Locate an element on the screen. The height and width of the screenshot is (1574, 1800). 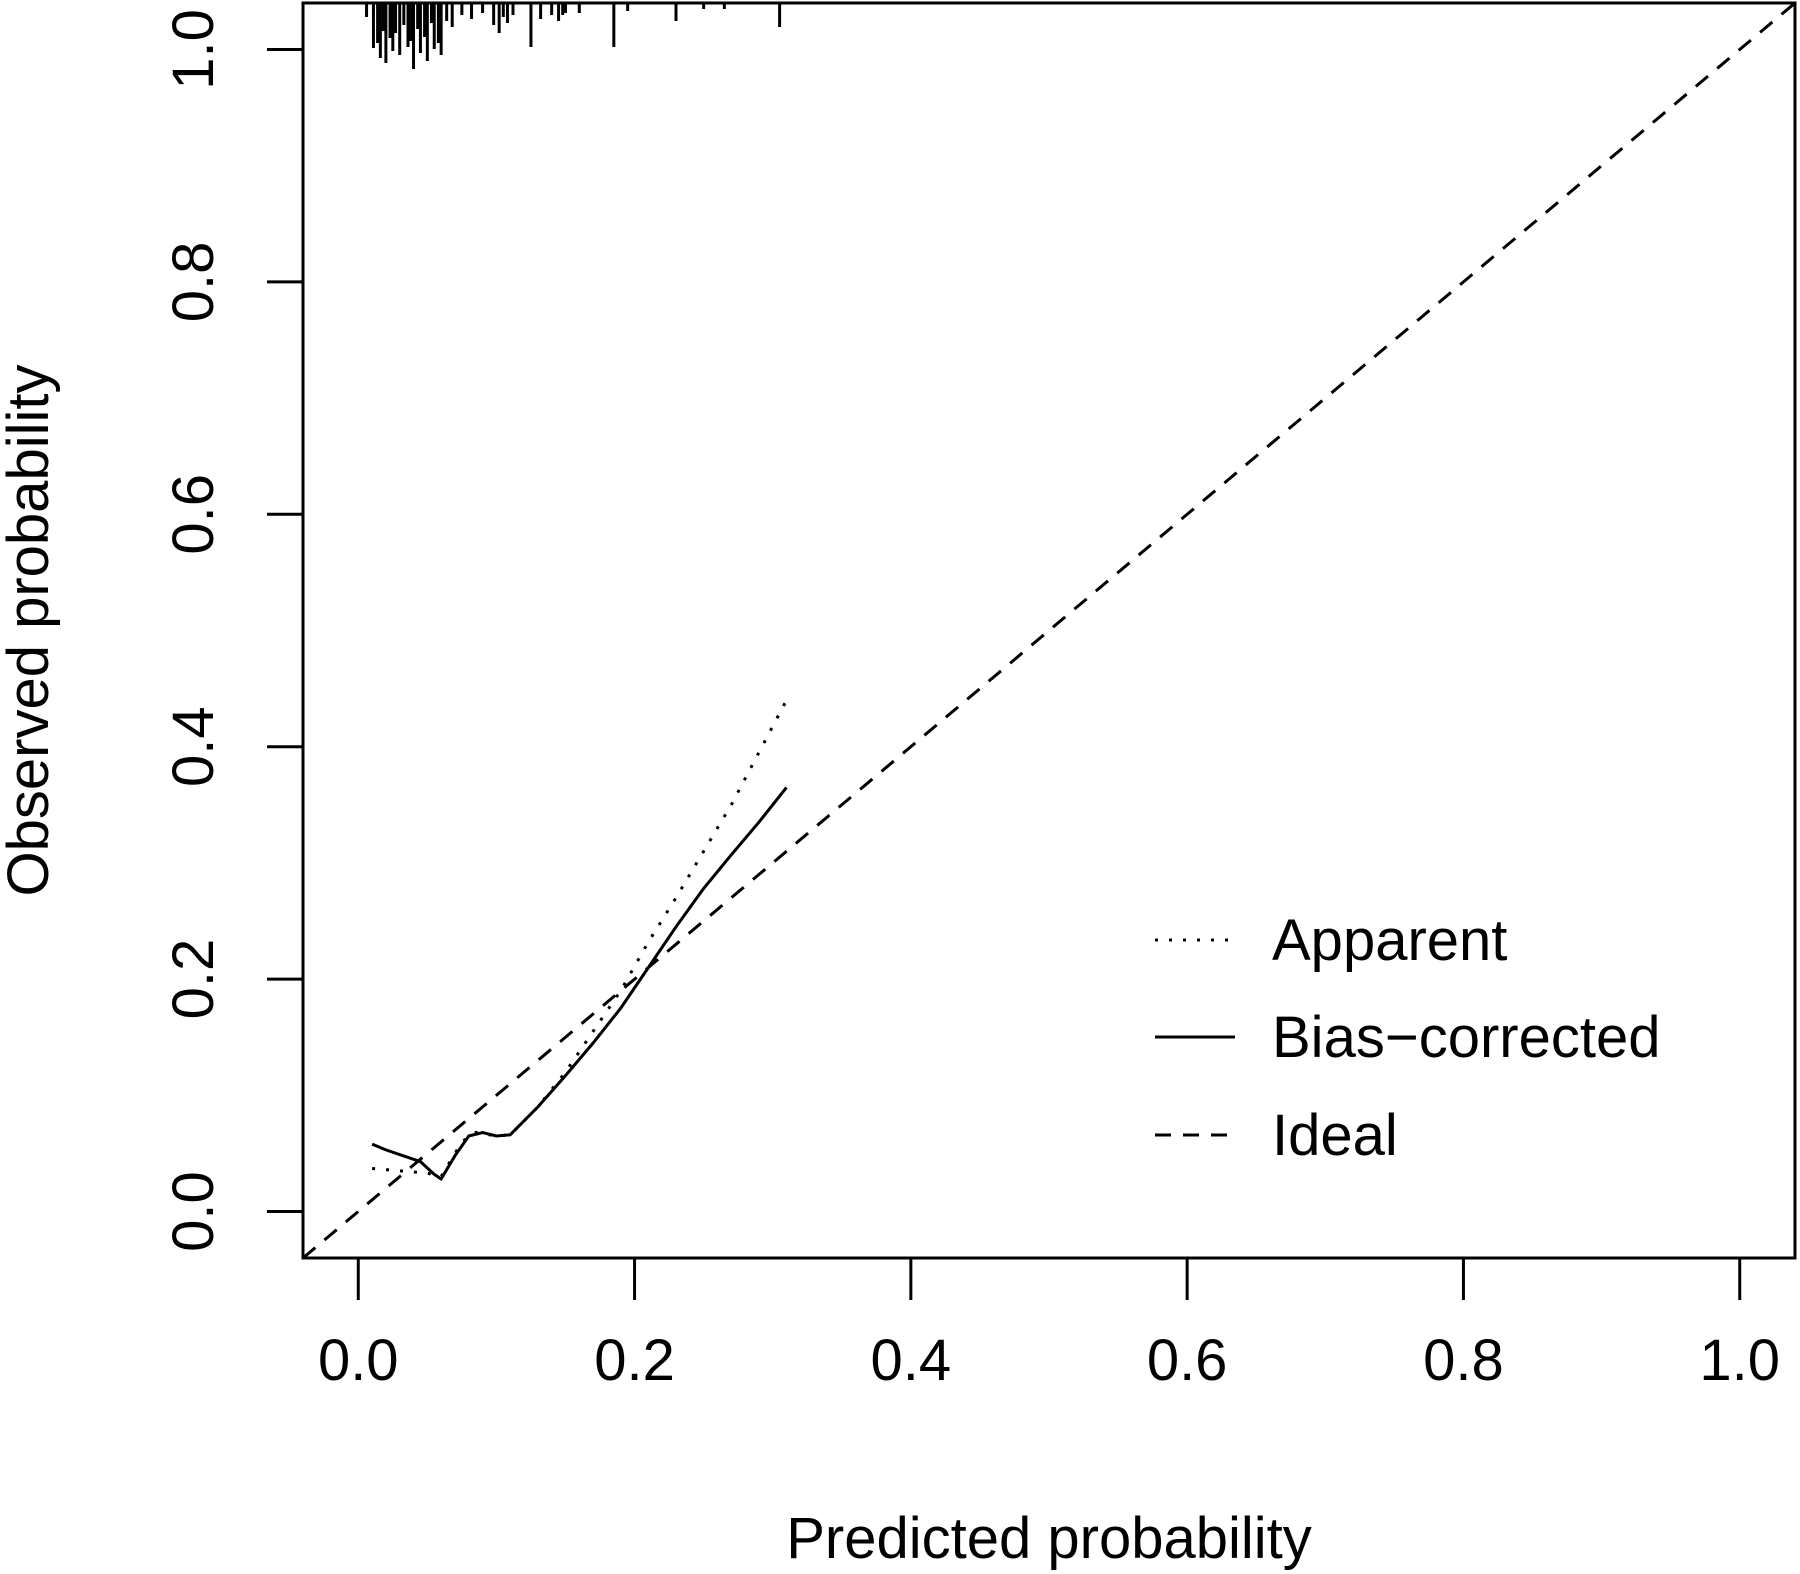
x-tick-label-0: 0.0 is located at coordinates (358, 1360).